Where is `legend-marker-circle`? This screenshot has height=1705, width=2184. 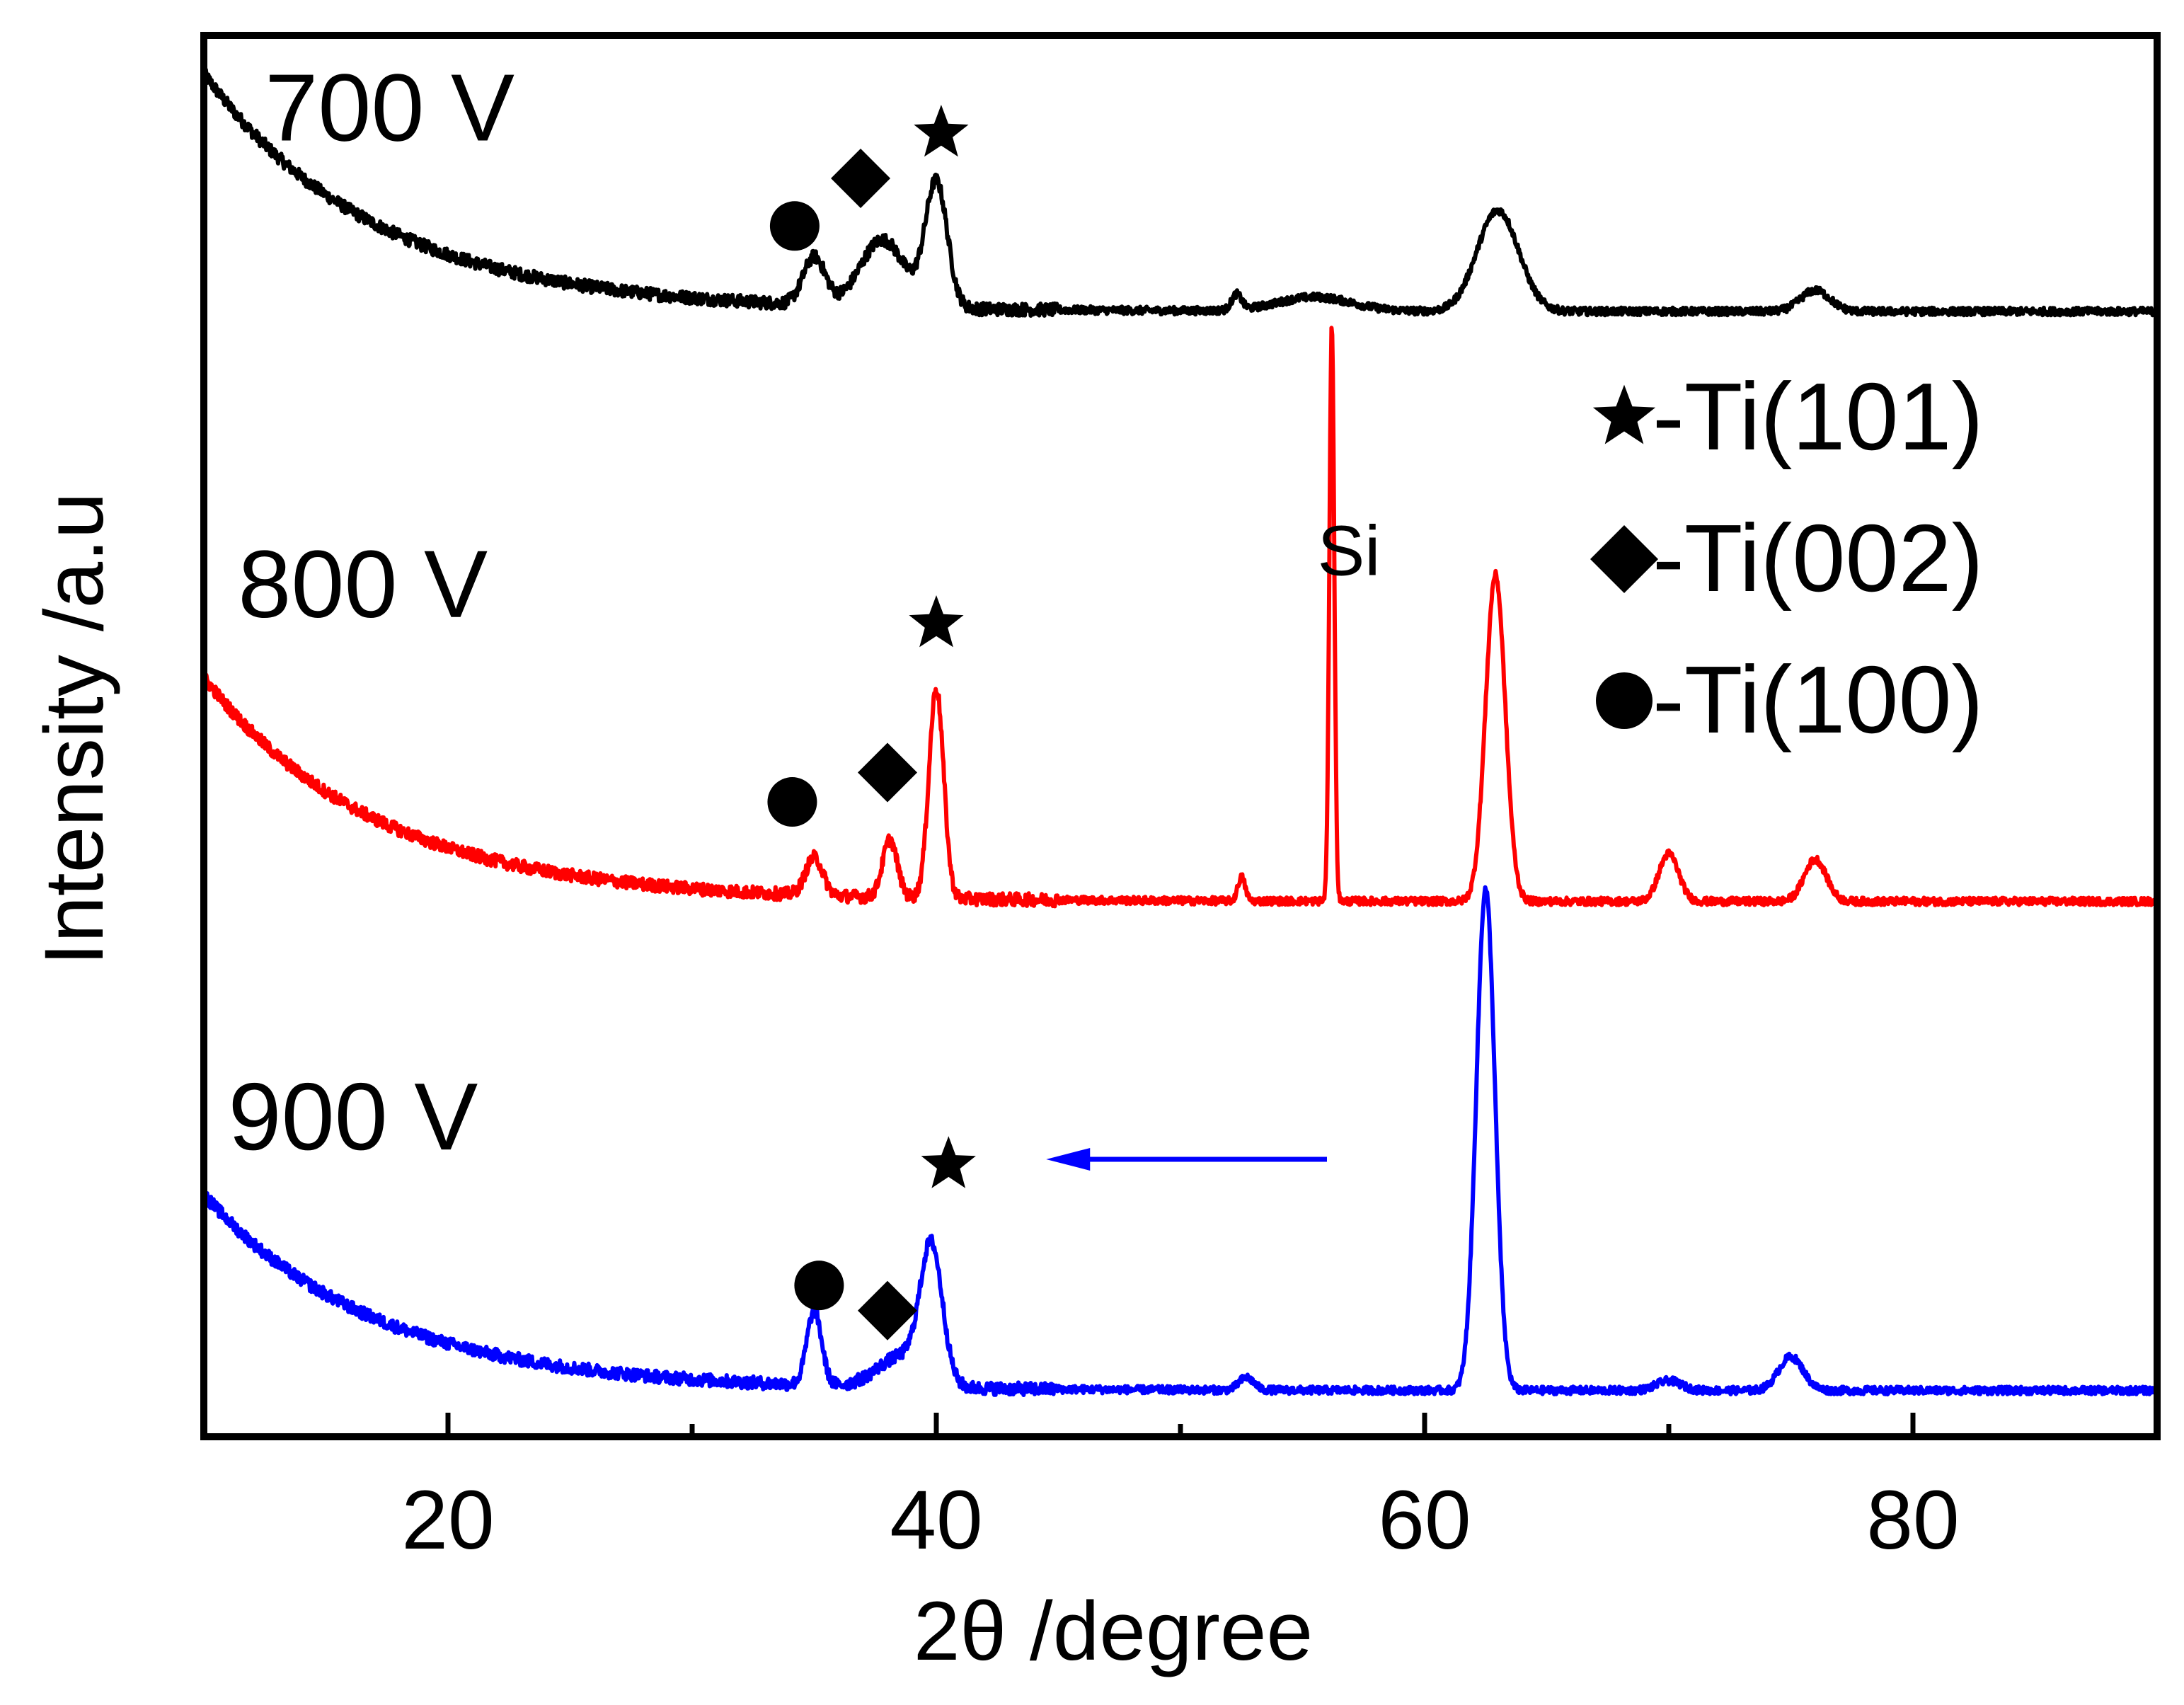
legend-marker-circle is located at coordinates (1624, 700).